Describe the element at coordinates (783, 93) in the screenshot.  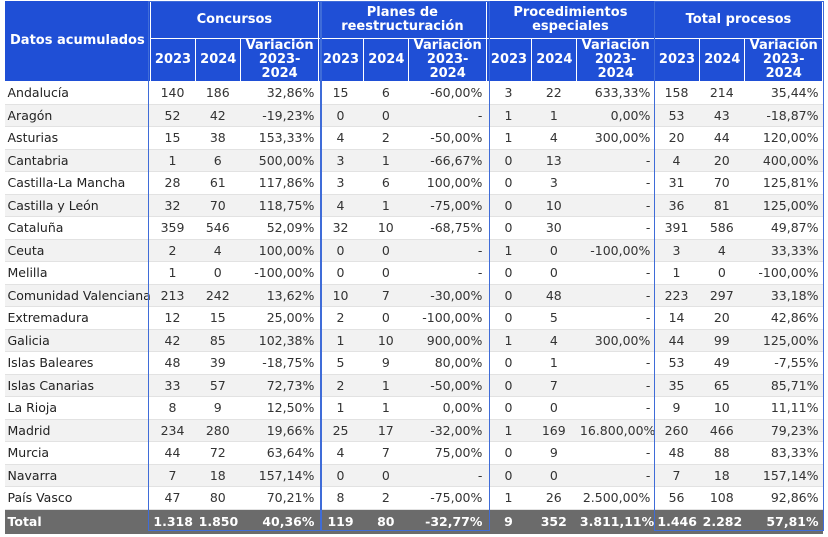
I see `variation-cell: 35,44%` at that location.